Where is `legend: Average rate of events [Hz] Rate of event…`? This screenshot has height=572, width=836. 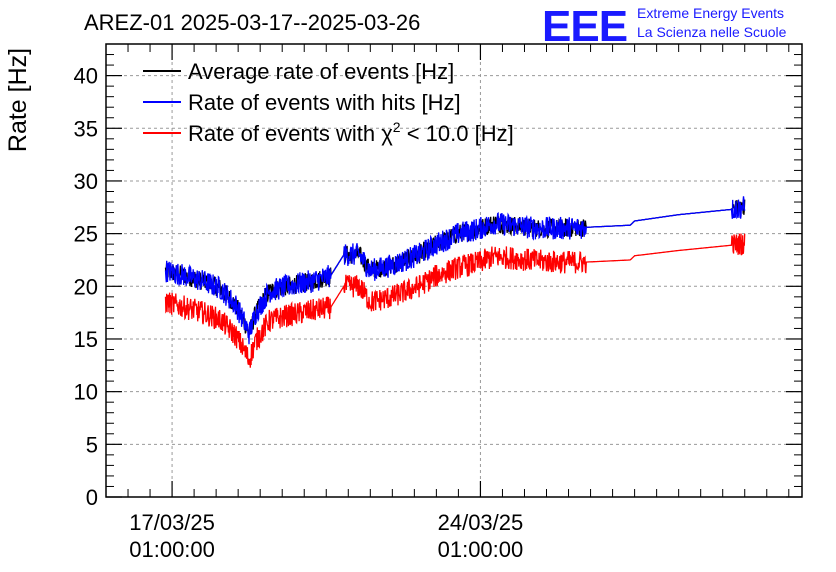
legend: Average rate of events [Hz] Rate of event… is located at coordinates (328, 102).